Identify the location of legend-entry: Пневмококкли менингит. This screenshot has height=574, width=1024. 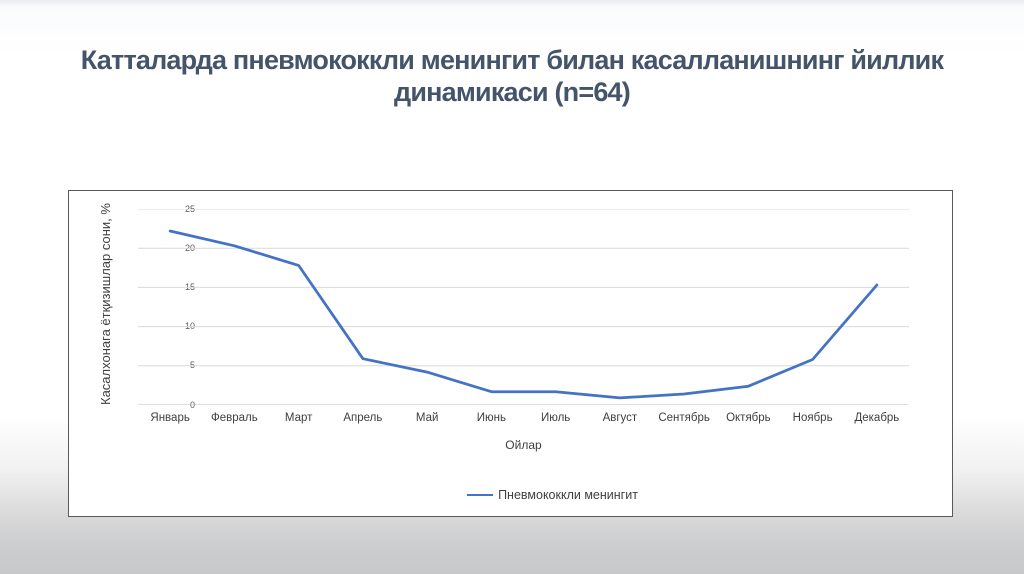
(552, 495).